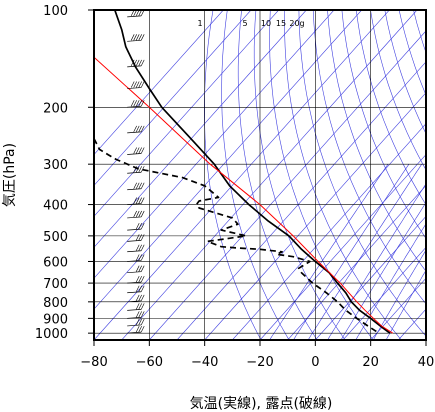  What do you see at coordinates (244, 23) in the screenshot?
I see `mixing-ratio-label: 5` at bounding box center [244, 23].